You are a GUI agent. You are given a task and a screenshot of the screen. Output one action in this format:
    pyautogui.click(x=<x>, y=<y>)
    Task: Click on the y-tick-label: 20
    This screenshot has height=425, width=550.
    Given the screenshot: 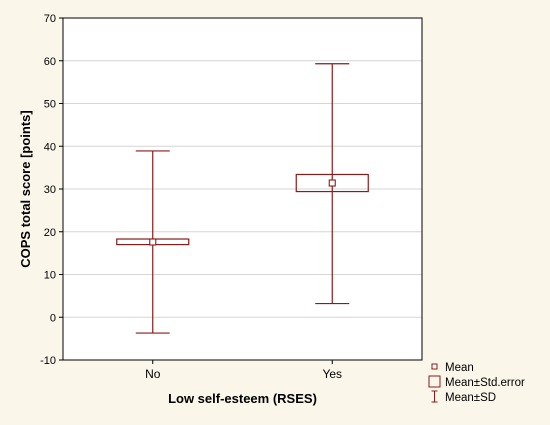 What is the action you would take?
    pyautogui.click(x=50, y=233)
    